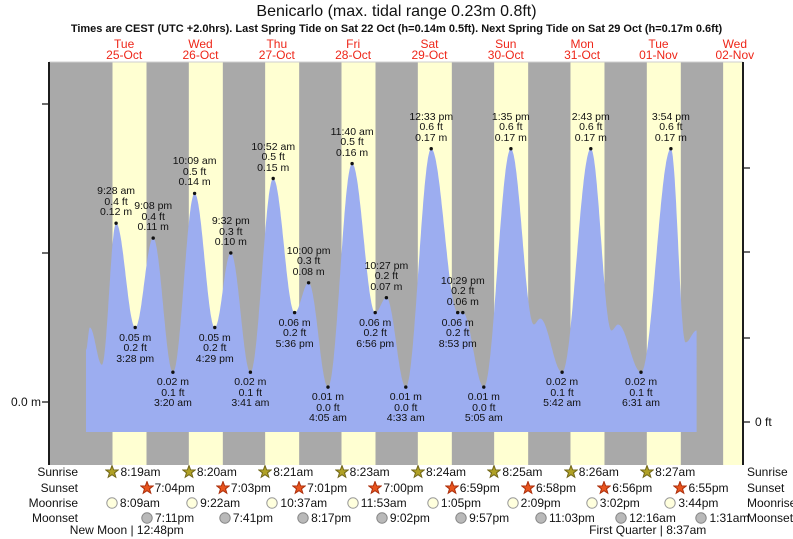  Describe the element at coordinates (328, 407) in the screenshot. I see `annotation-line: 0.0 ft` at that location.